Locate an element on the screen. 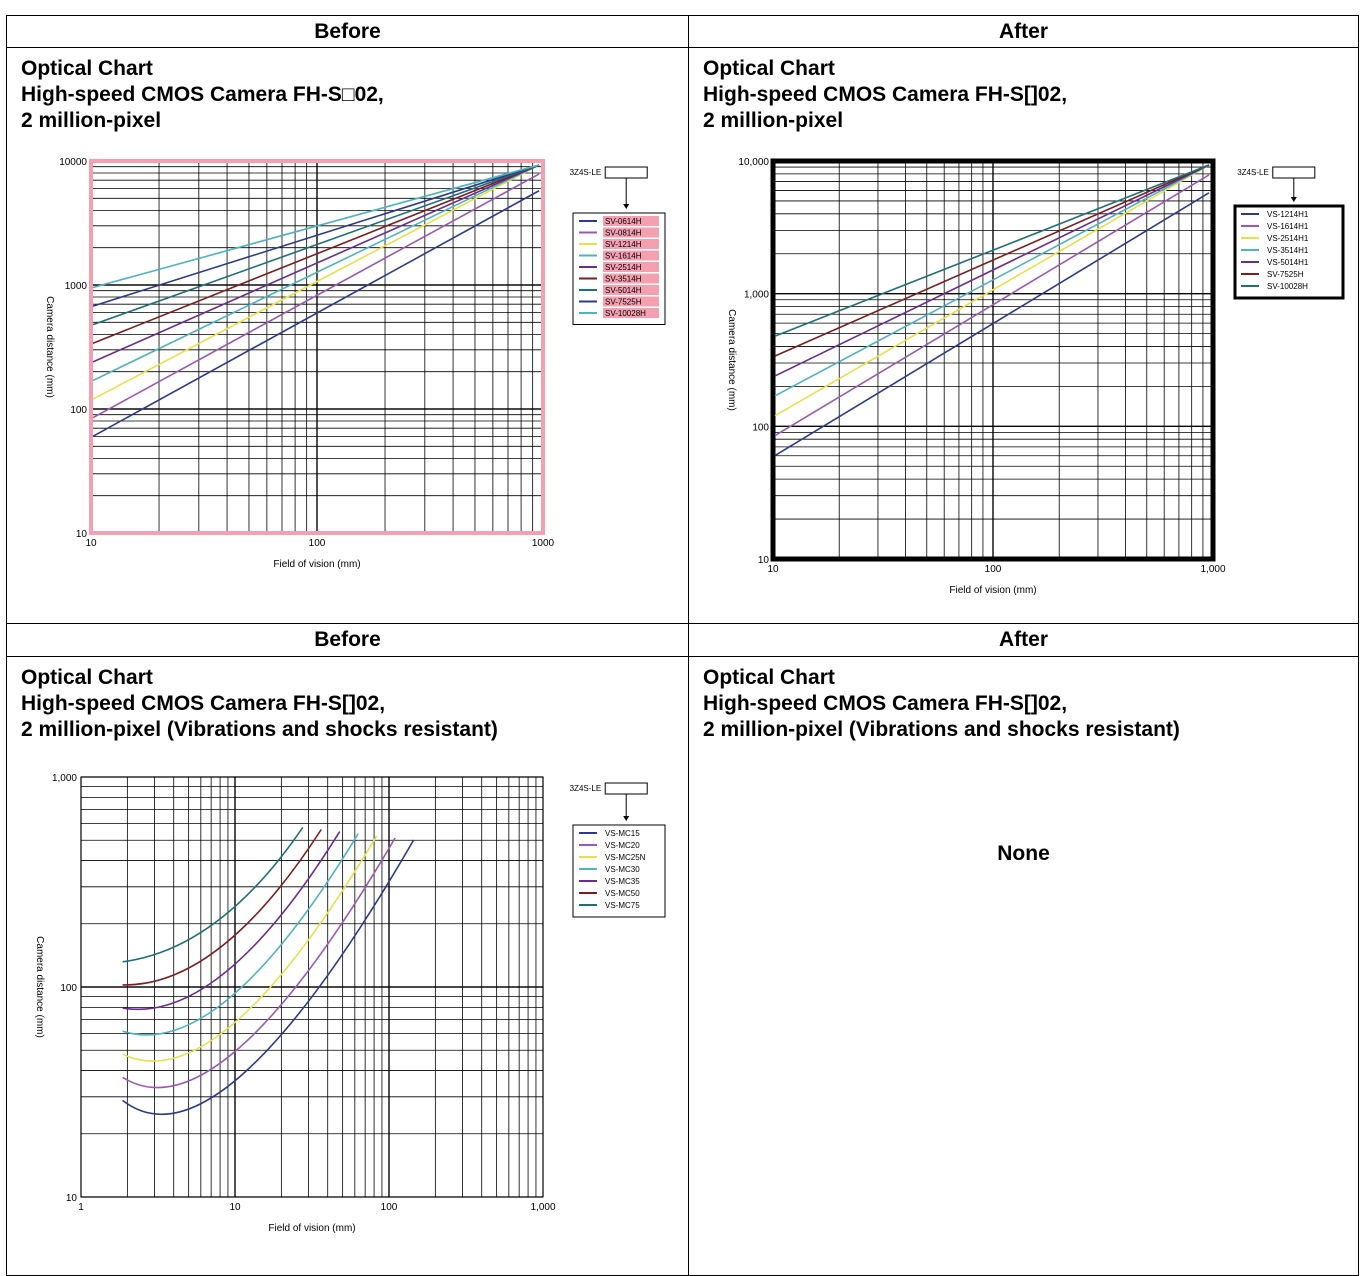 The width and height of the screenshot is (1361, 1276). legend-label: SV-1614H is located at coordinates (623, 256).